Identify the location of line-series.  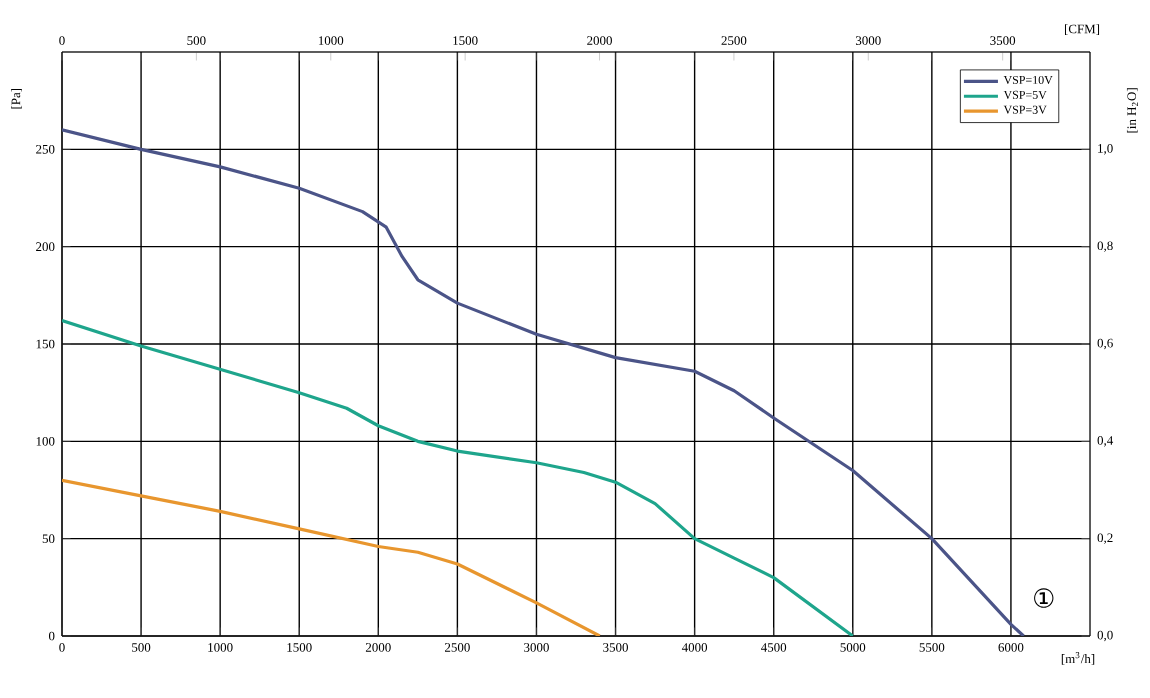
(332, 557).